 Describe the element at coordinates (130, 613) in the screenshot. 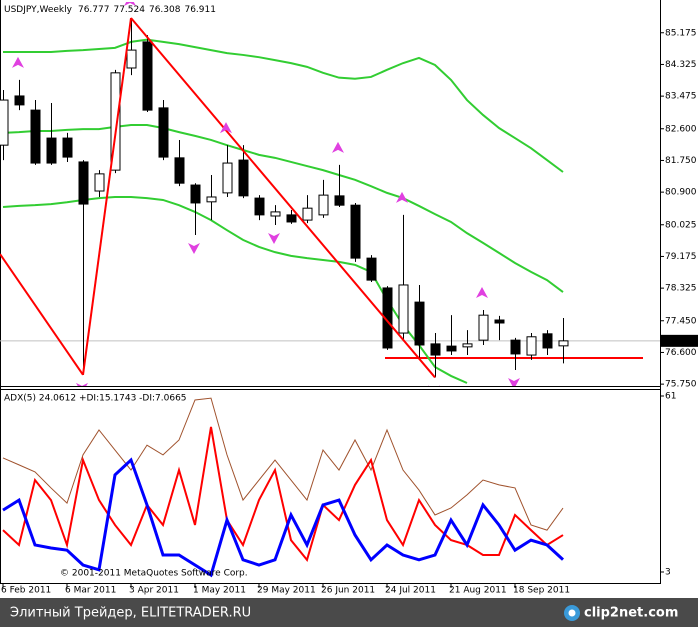

I see `footer-caption: Элитный Трейдер, ELITETRADER.RU` at that location.